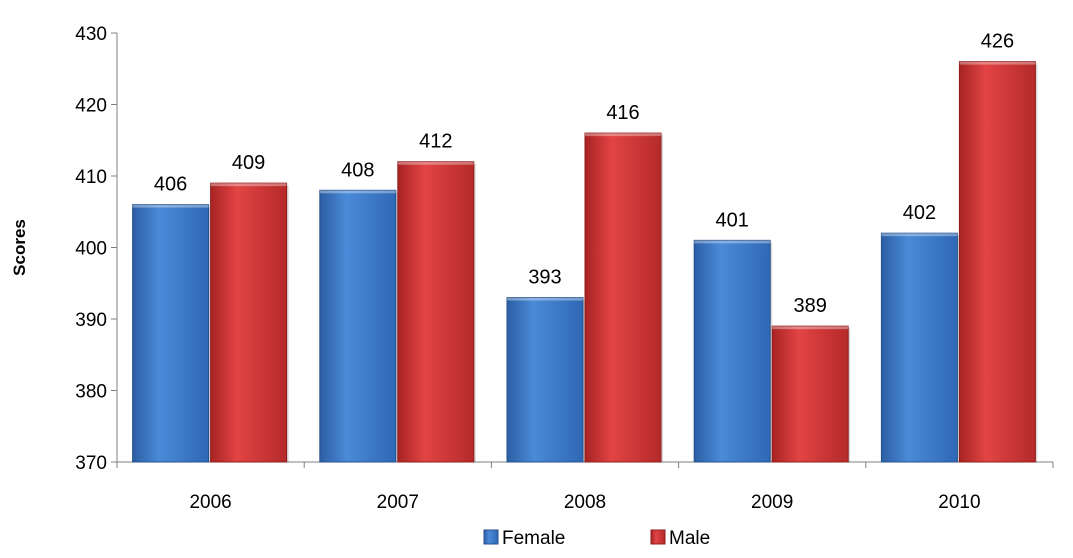  I want to click on data-label-male-2008: 416, so click(622, 113).